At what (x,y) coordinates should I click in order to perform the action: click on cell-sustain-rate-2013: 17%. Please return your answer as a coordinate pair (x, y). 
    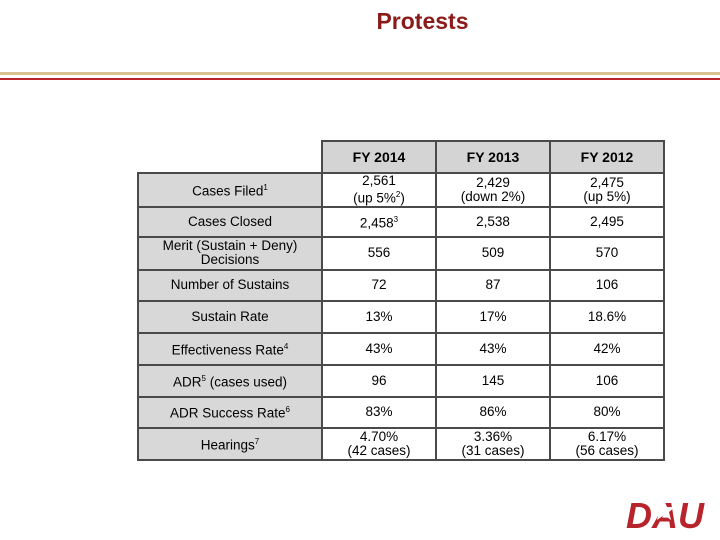
    Looking at the image, I should click on (493, 316).